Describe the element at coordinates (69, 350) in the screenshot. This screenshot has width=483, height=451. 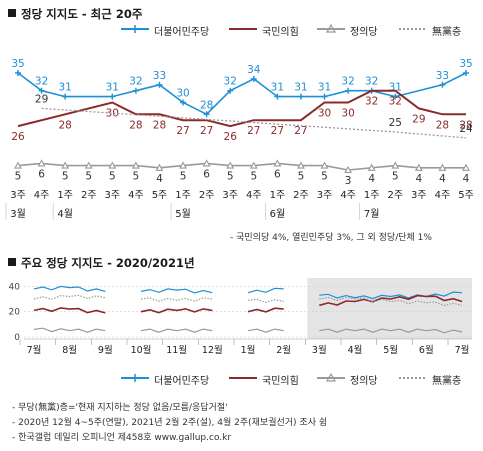
I see `x-tick-label: 8월` at that location.